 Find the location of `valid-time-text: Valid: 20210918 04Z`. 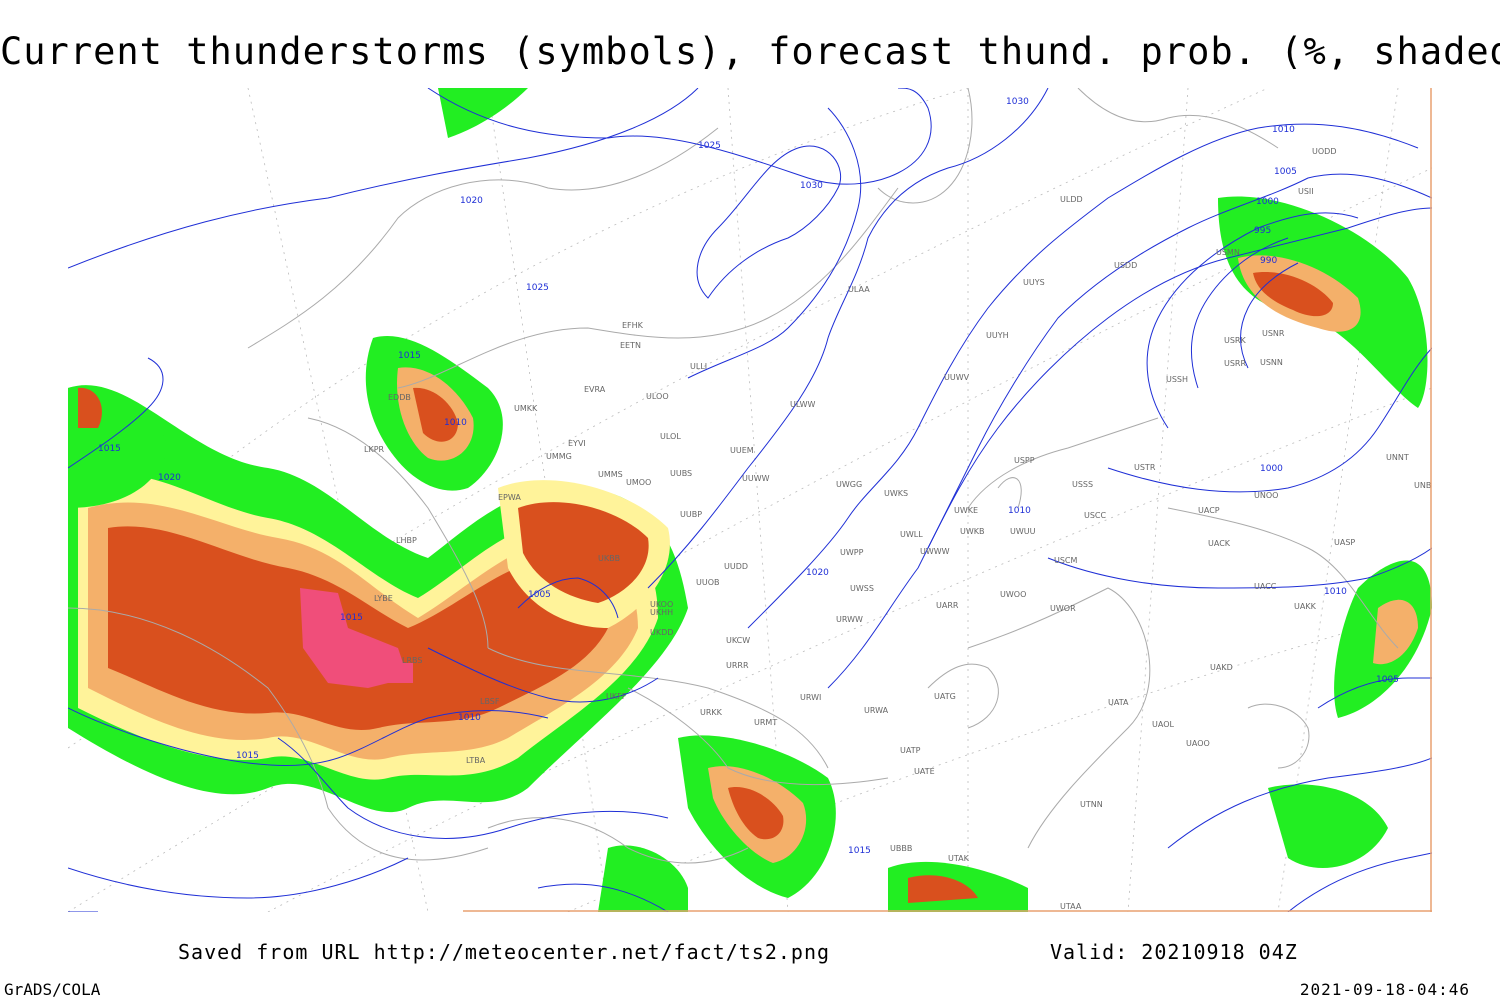

valid-time-text: Valid: 20210918 04Z is located at coordinates (1174, 952).